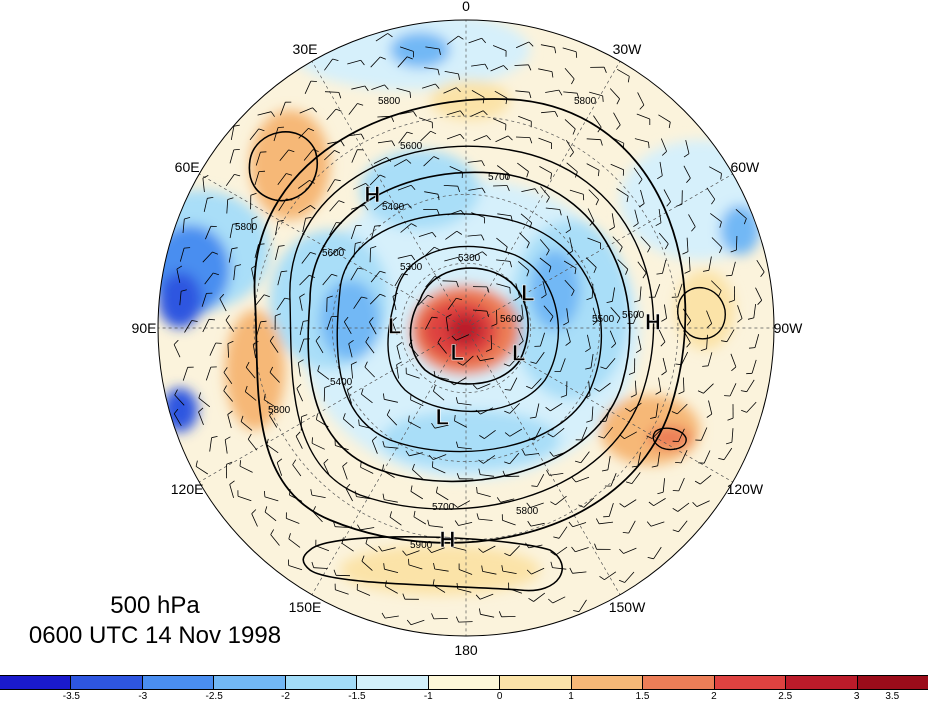 This screenshot has height=702, width=928. Describe the element at coordinates (466, 7) in the screenshot. I see `longitude-label: 0` at that location.